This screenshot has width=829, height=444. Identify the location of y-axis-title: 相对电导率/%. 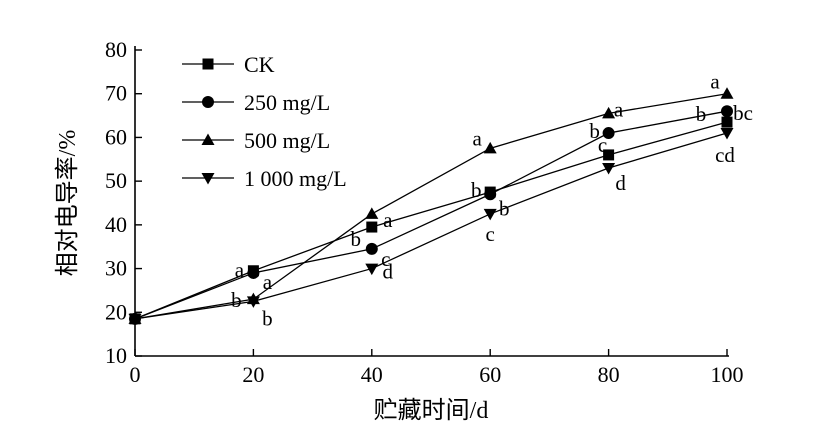
(67, 203).